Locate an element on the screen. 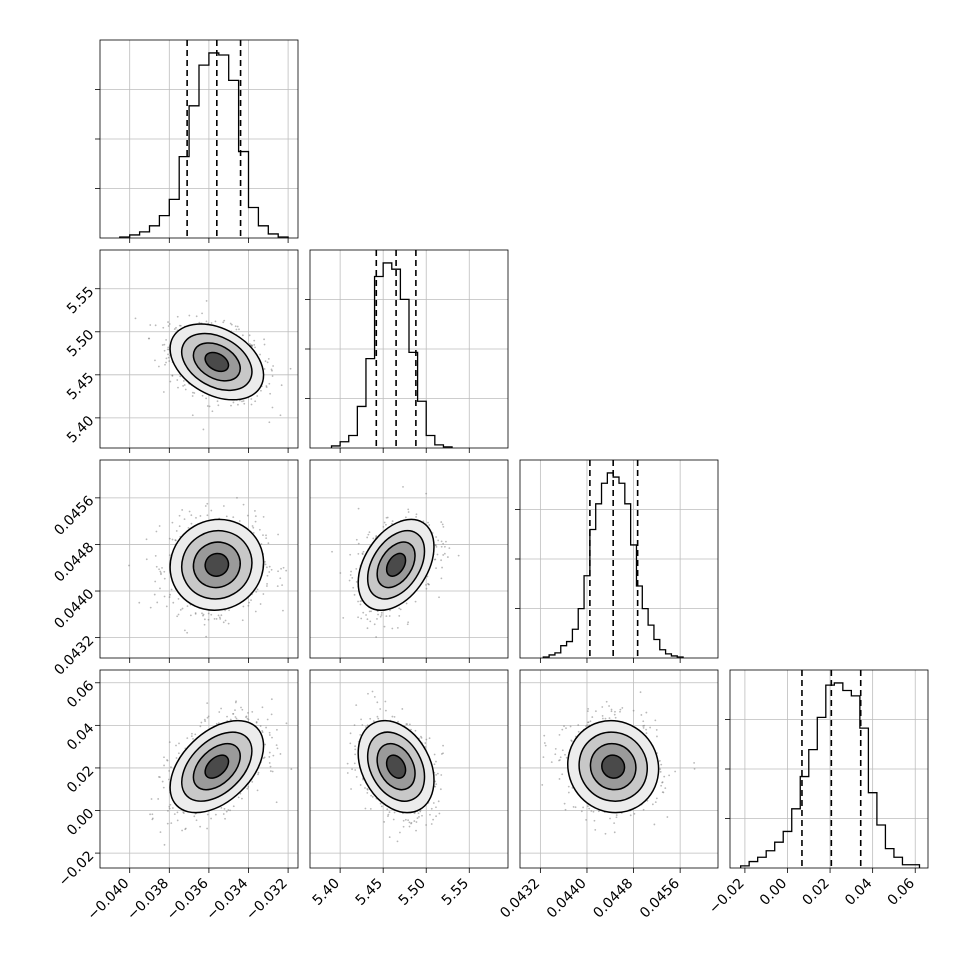 The height and width of the screenshot is (970, 970). density-layer is located at coordinates (395, 766).